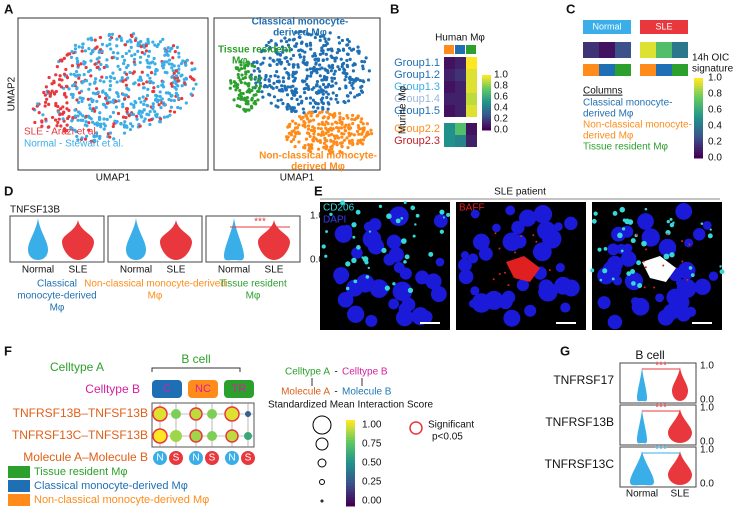 The height and width of the screenshot is (512, 733). Describe the element at coordinates (73, 144) in the screenshot. I see `legend-text: Normal - Stewart et al.` at that location.